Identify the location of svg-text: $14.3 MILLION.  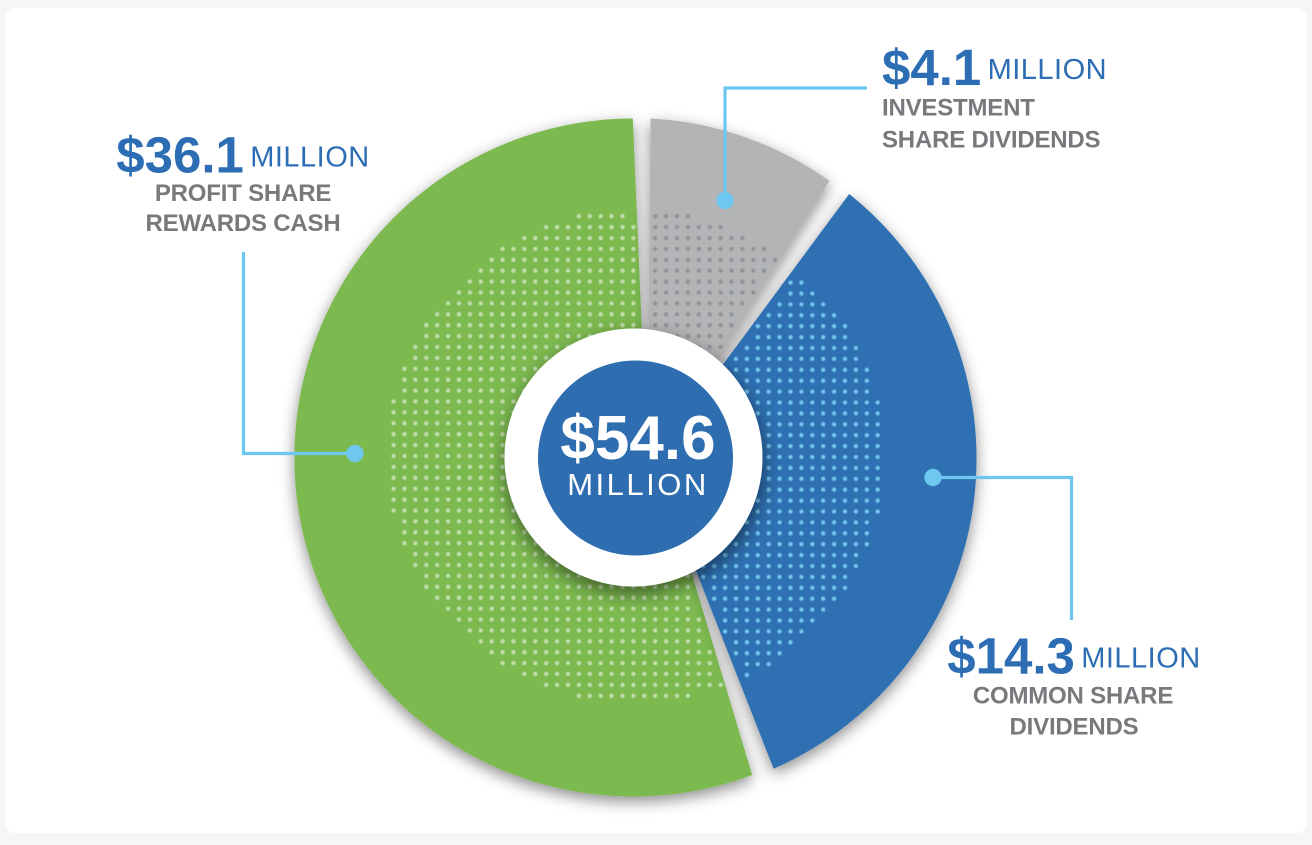
(1073, 656).